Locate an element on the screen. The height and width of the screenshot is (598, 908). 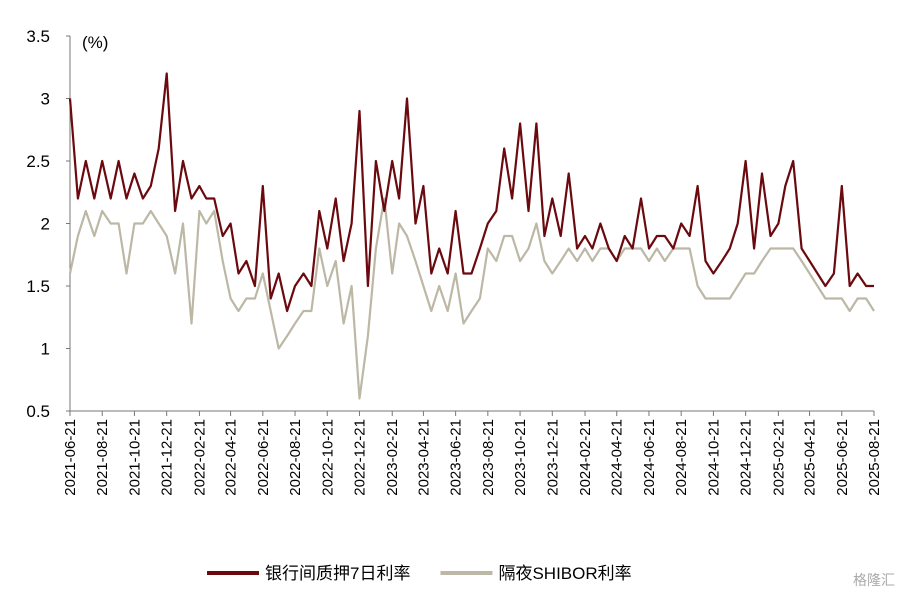
y-tick-label: 3.5 is located at coordinates (38, 36).